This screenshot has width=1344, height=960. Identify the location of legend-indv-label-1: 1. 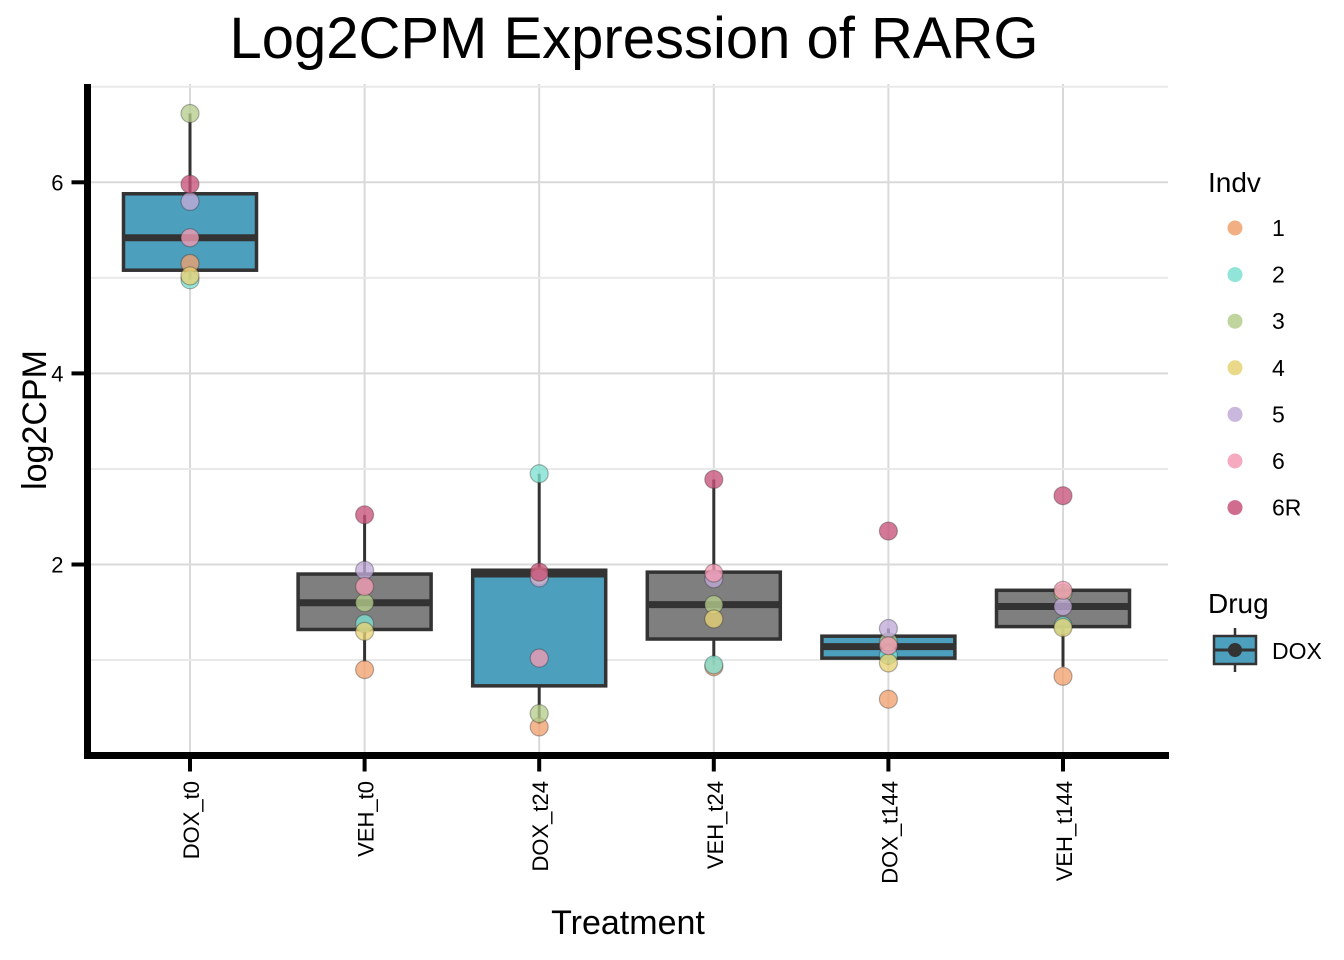
(1278, 228).